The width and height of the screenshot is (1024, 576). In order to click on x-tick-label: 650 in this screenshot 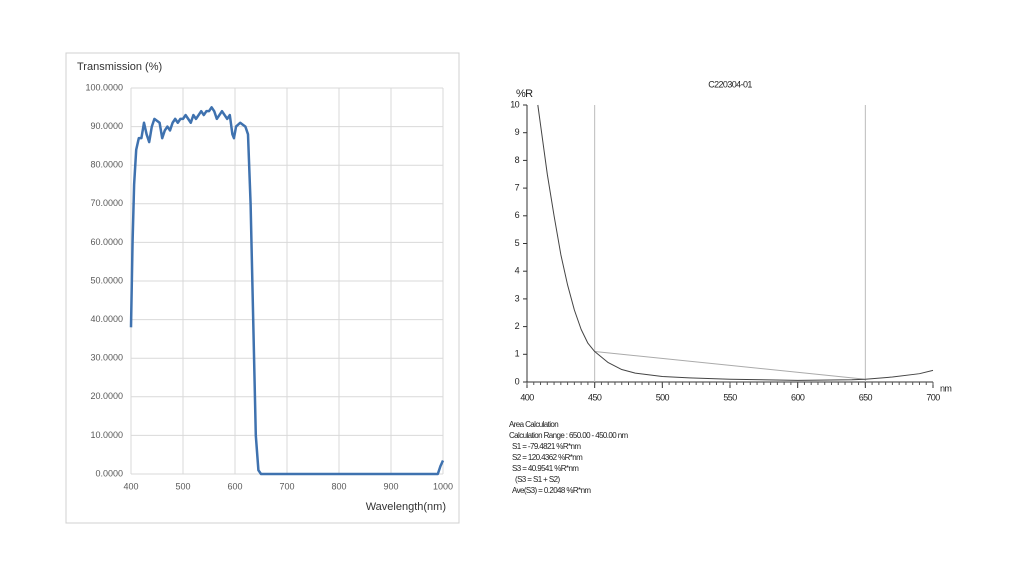, I will do `click(866, 397)`.